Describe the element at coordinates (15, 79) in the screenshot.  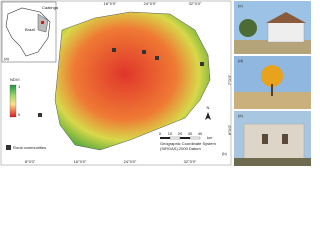
I see `legend-title: NDVI` at that location.